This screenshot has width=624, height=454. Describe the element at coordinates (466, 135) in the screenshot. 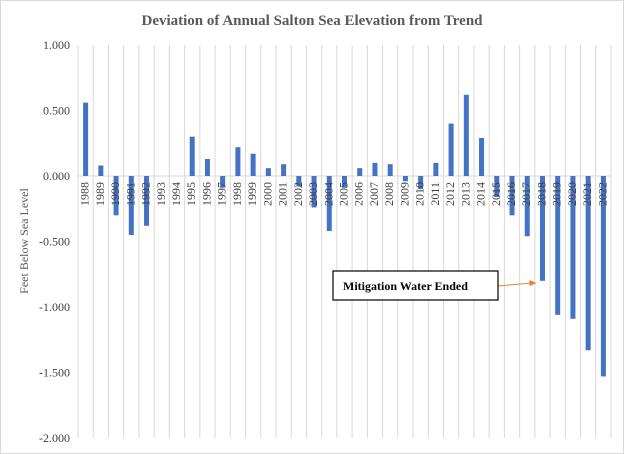

I see `bar-2013` at that location.